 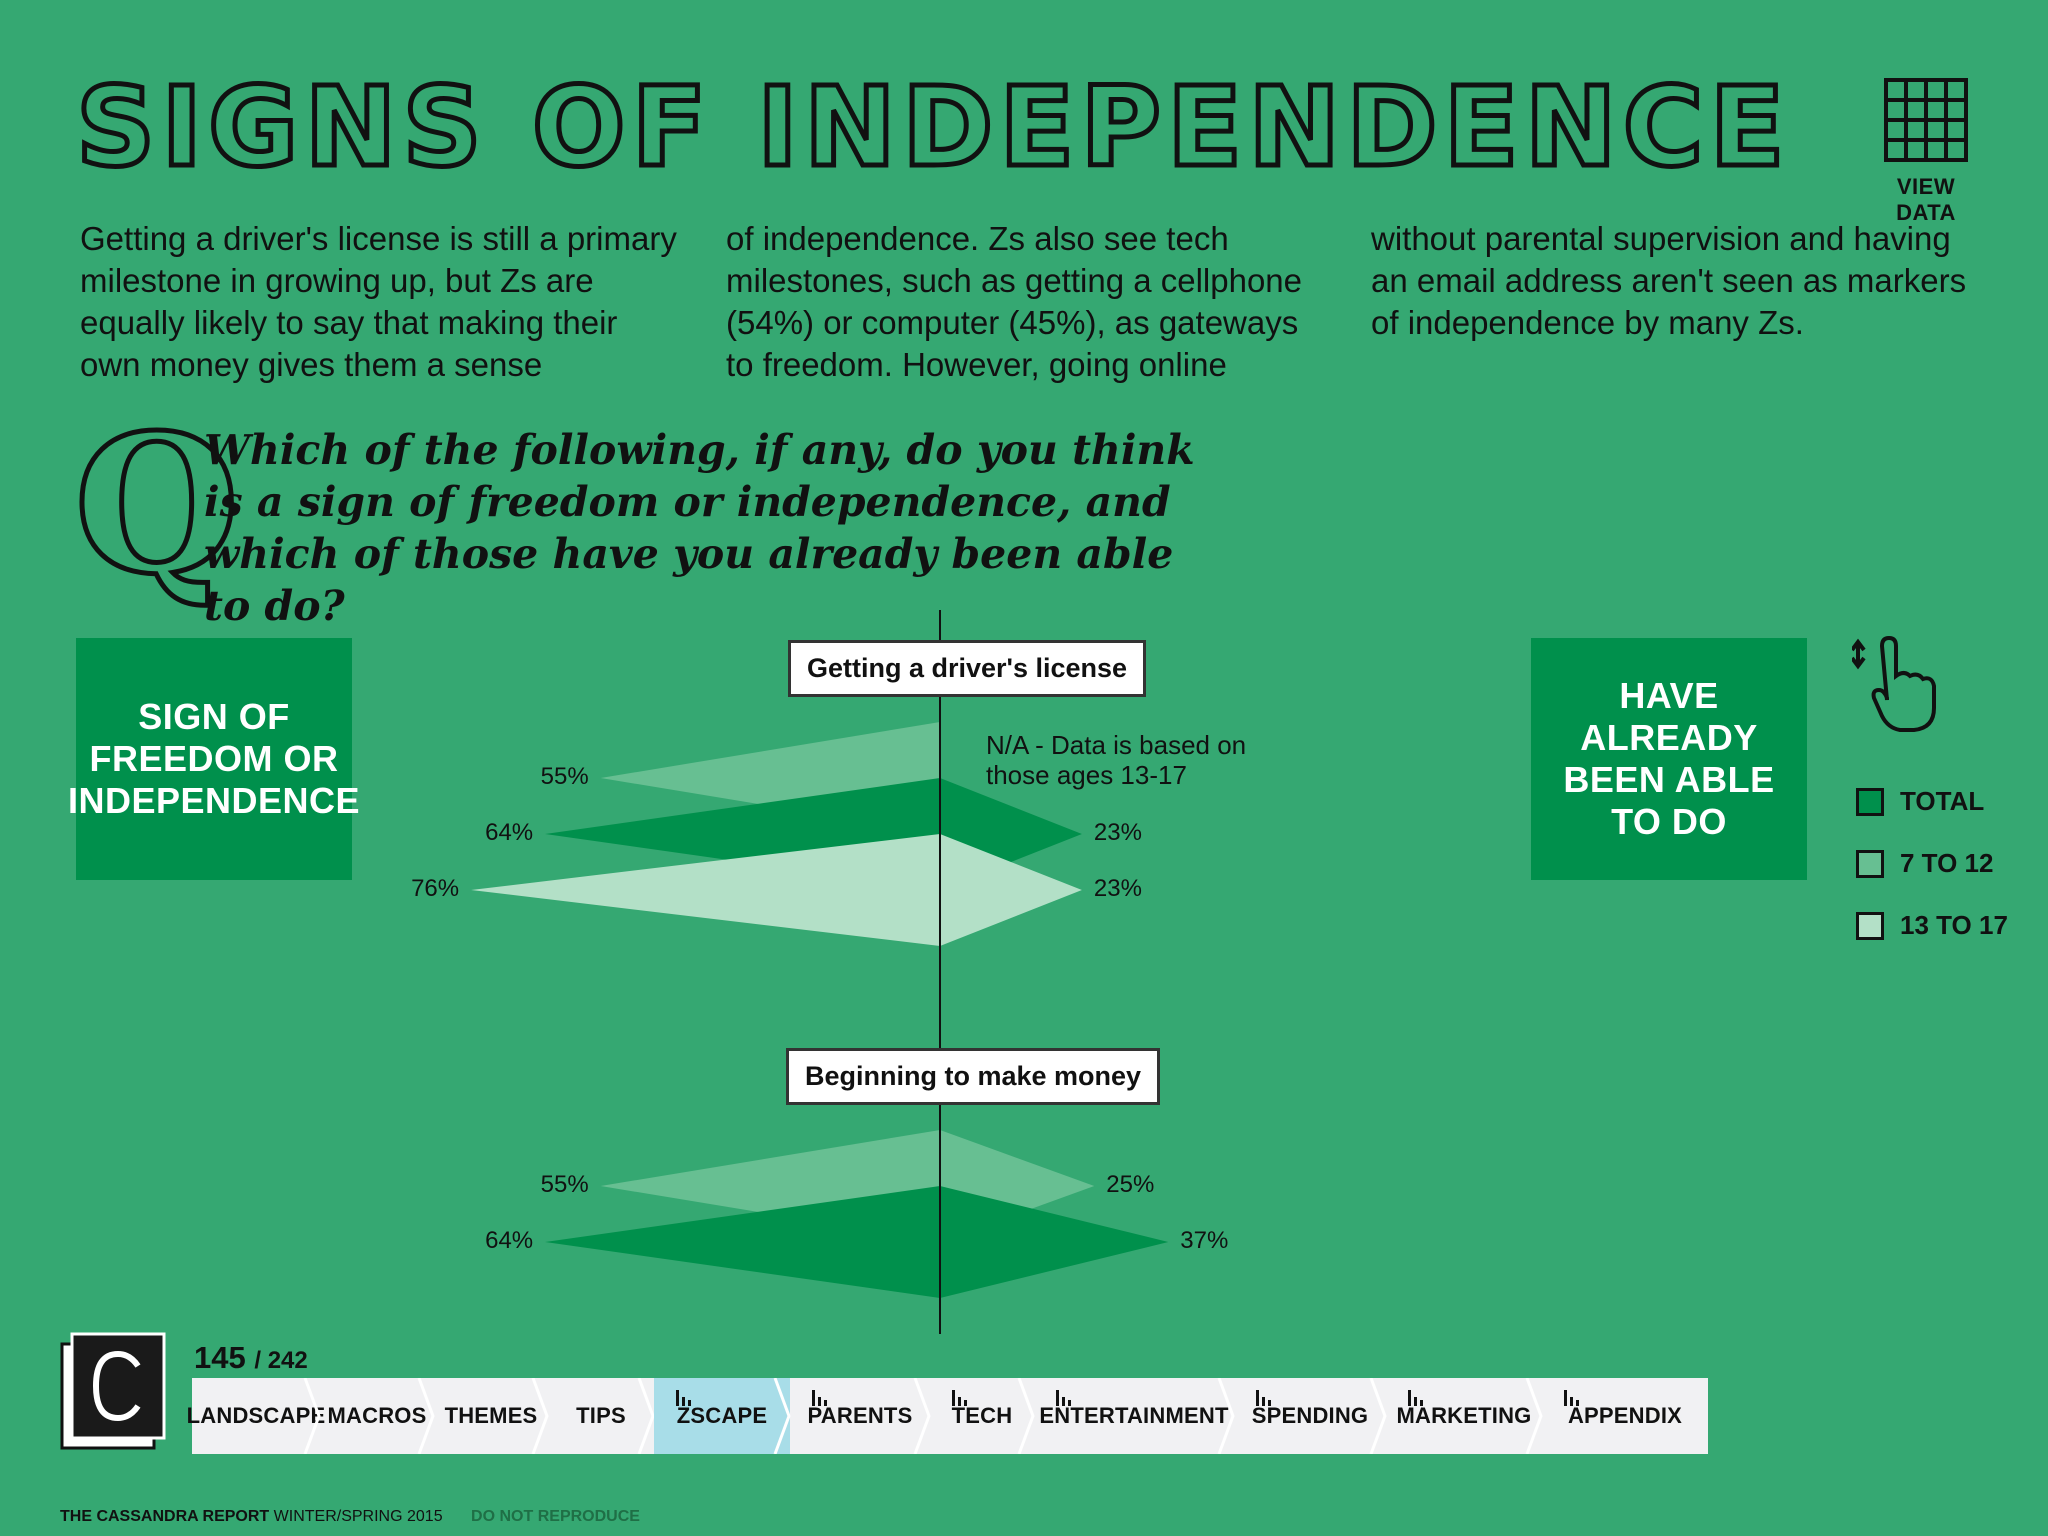 I want to click on nav-tab-label: TIPS, so click(x=601, y=1415).